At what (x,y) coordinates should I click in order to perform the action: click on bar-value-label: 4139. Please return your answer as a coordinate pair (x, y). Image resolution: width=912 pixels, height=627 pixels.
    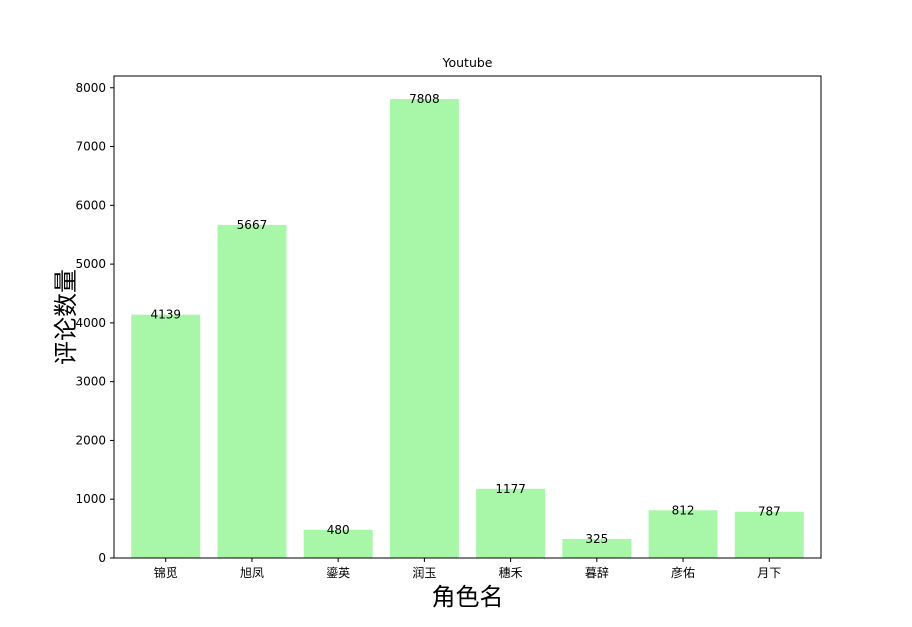
    Looking at the image, I should click on (165, 315).